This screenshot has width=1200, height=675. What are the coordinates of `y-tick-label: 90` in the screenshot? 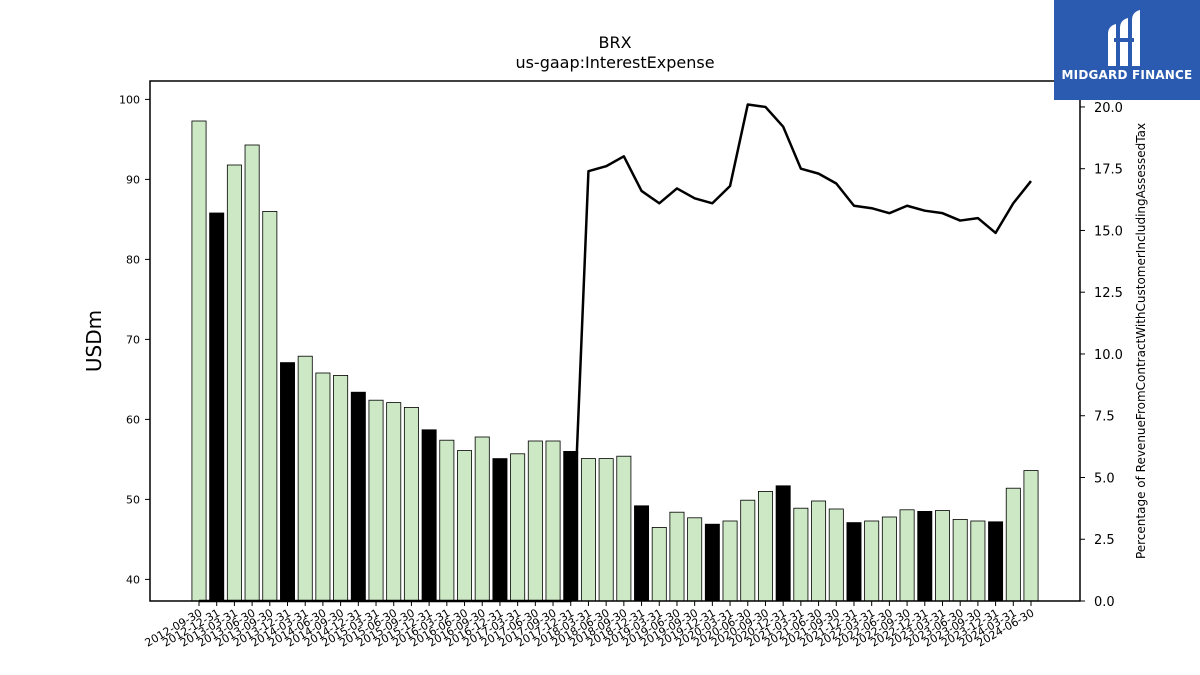 It's located at (133, 179).